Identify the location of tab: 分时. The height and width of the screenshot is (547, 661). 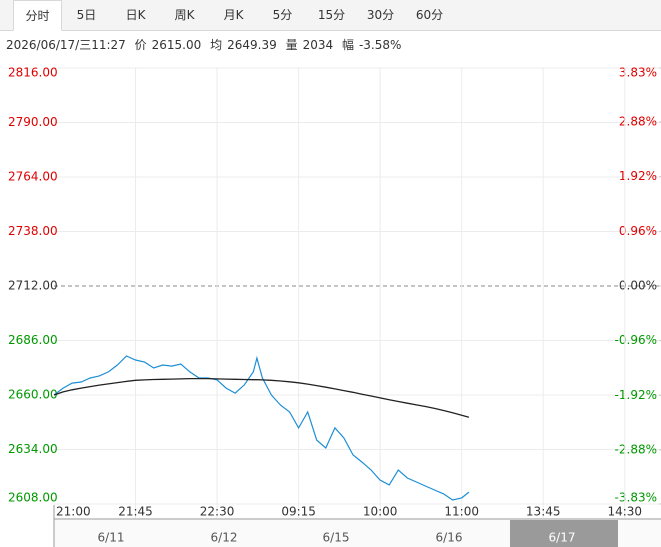
(37, 15).